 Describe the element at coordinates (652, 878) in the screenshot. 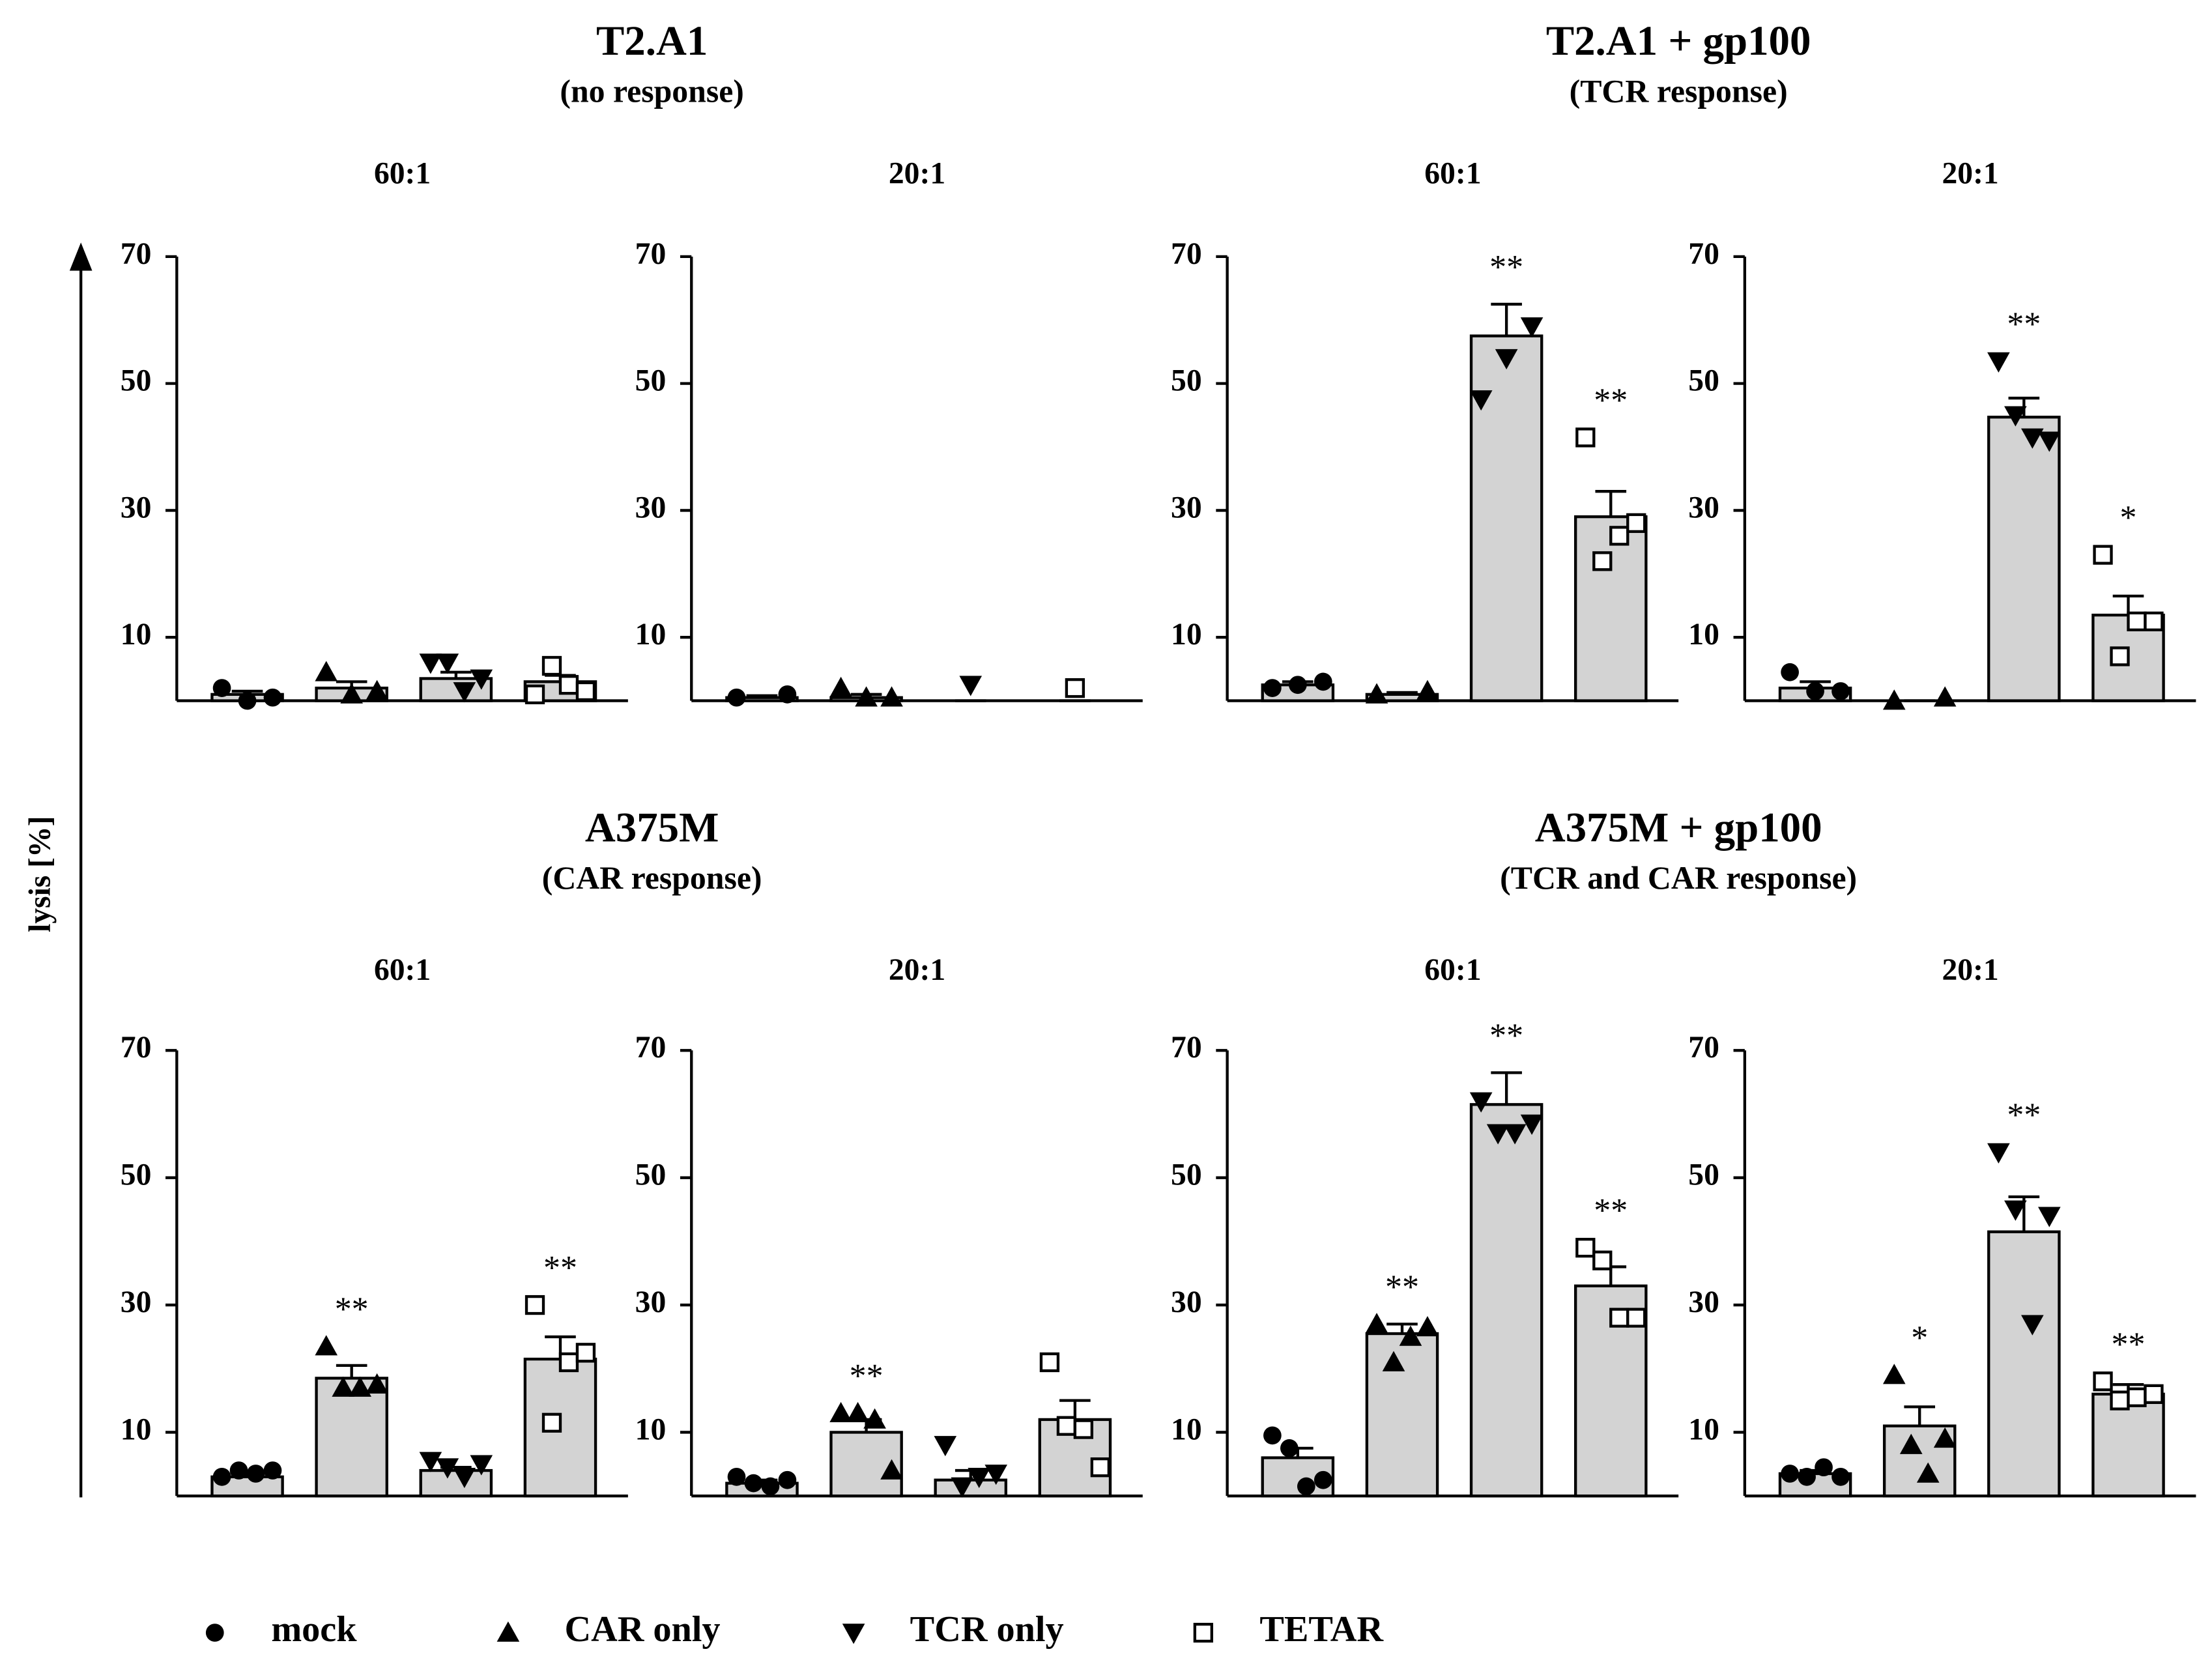

I see `group-subtitle: (CAR response)` at that location.